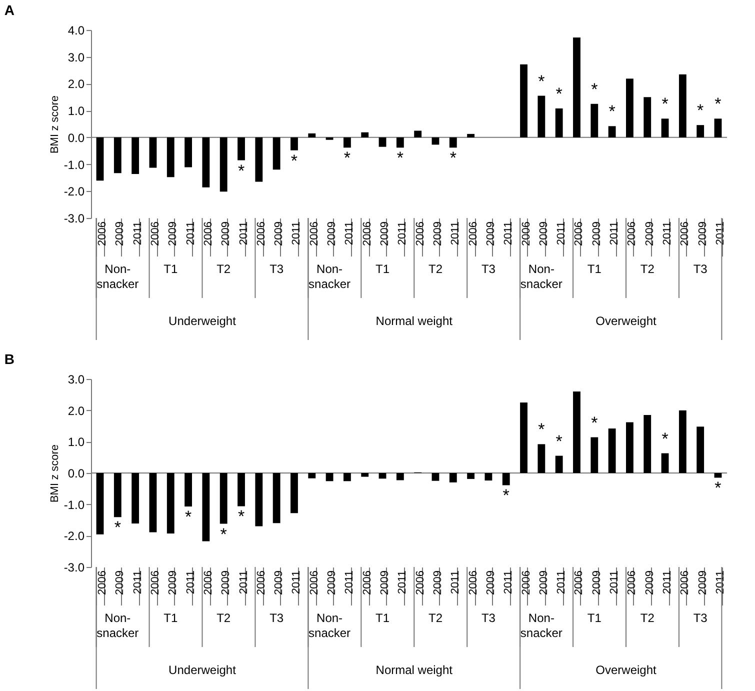 The image size is (755, 691). I want to click on y-tick-label: -2.0, so click(74, 191).